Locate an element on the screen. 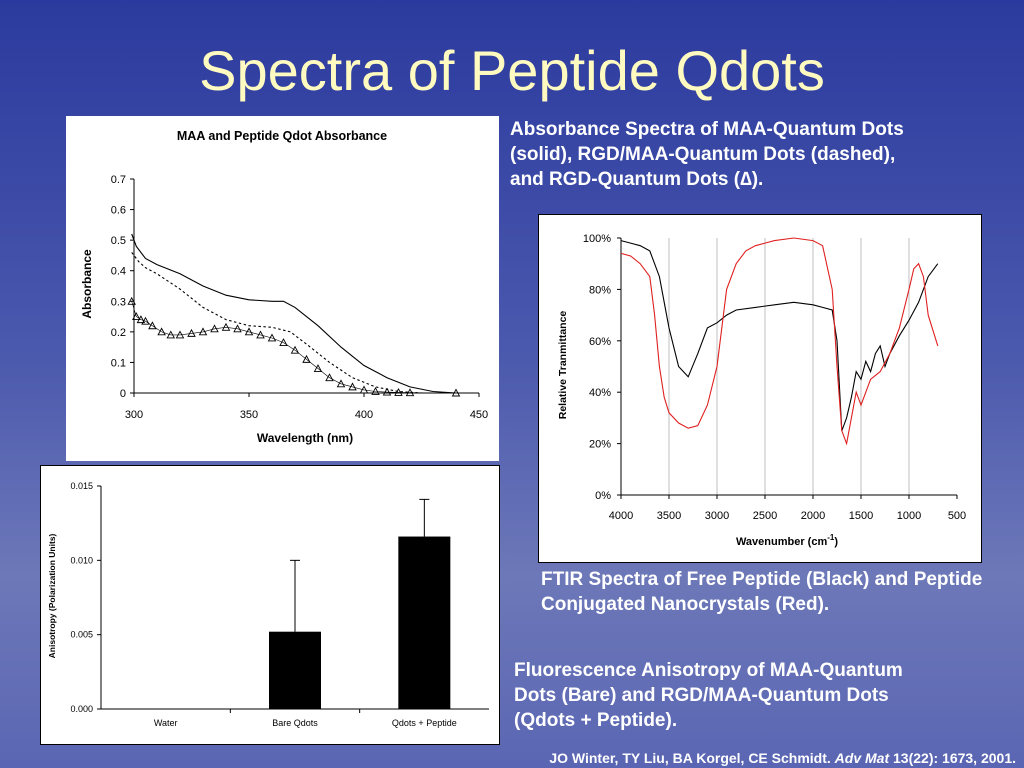 This screenshot has width=1024, height=768. anisotropy-x-tick-label: Water is located at coordinates (166, 723).